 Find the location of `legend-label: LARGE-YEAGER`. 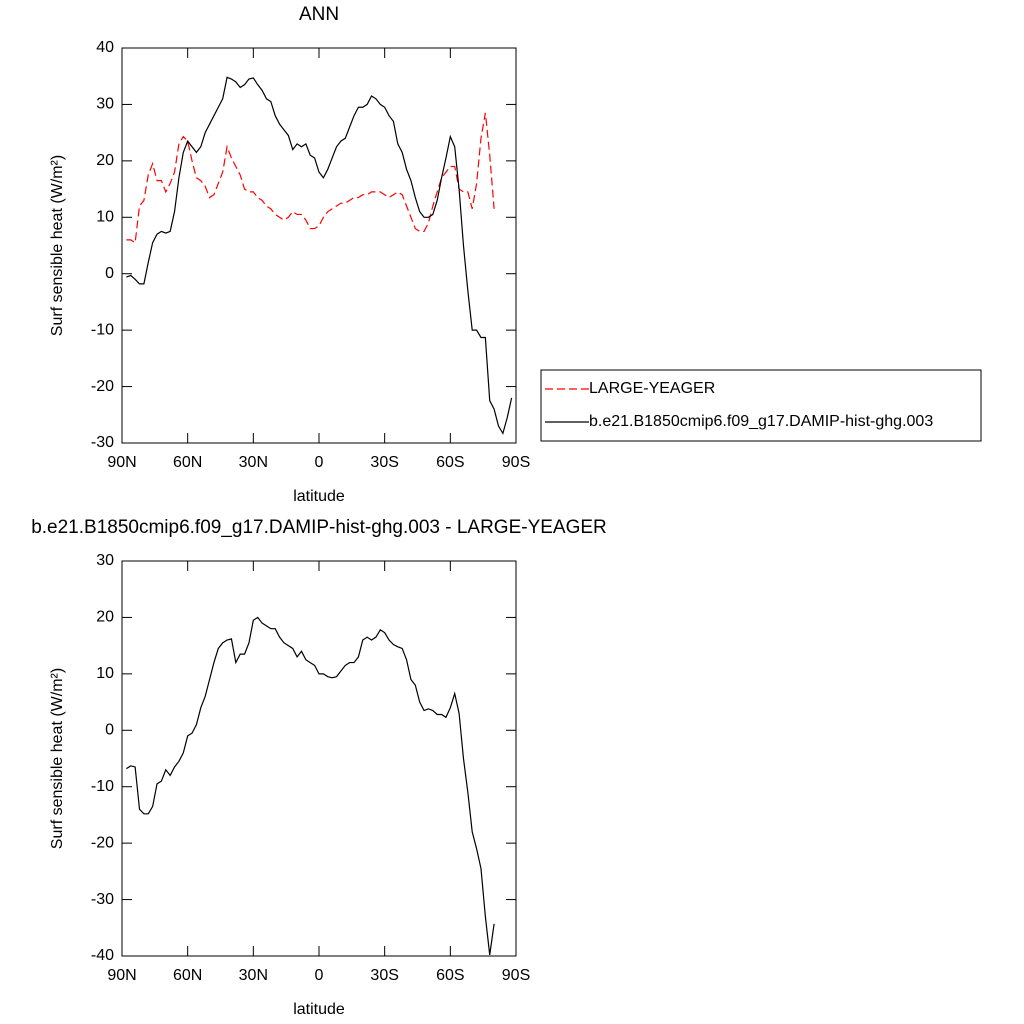

legend-label: LARGE-YEAGER is located at coordinates (652, 388).